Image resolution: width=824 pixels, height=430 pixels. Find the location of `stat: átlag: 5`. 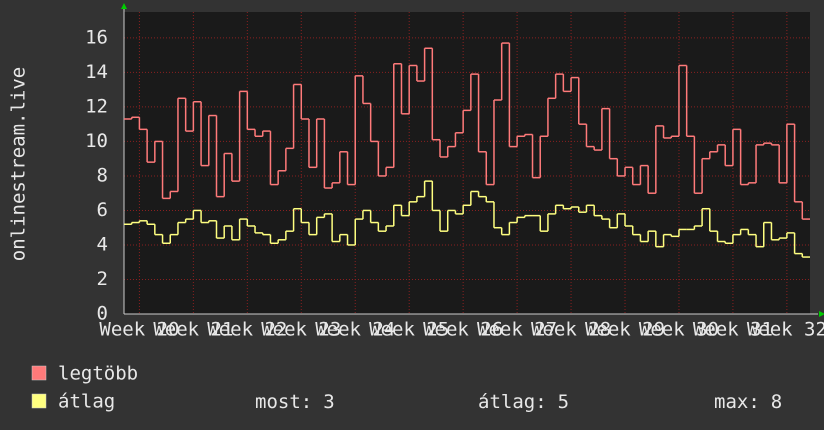

stat: átlag: 5 is located at coordinates (523, 402).